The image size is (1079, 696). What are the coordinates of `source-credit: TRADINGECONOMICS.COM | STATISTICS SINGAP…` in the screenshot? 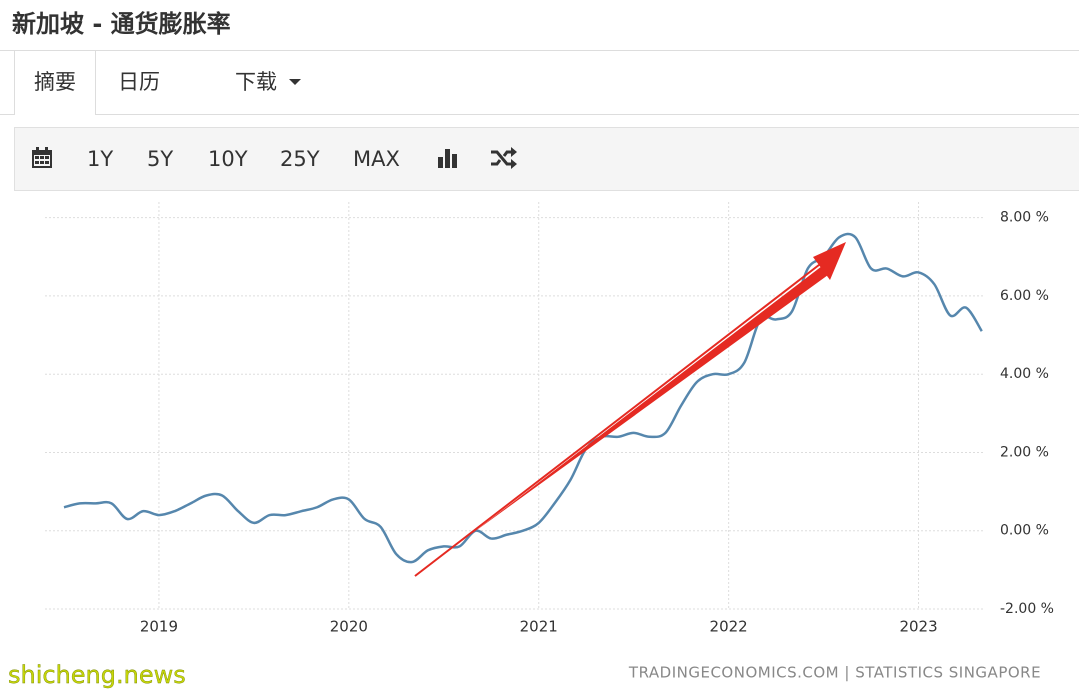 It's located at (834, 673).